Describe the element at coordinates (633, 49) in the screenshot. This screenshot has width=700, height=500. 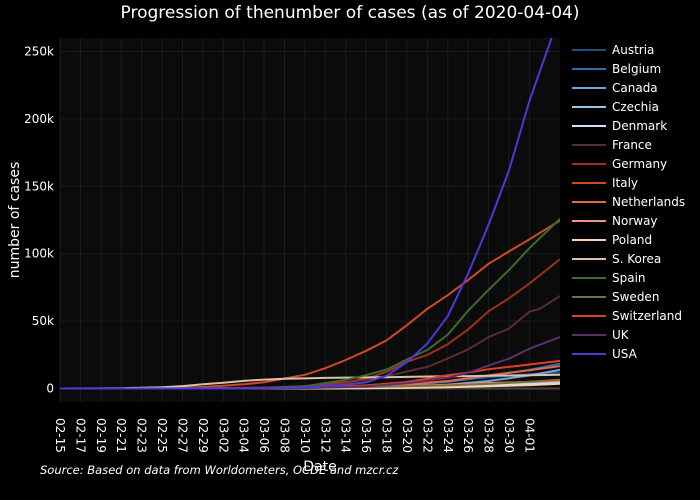
I see `legend-label: Austria` at that location.